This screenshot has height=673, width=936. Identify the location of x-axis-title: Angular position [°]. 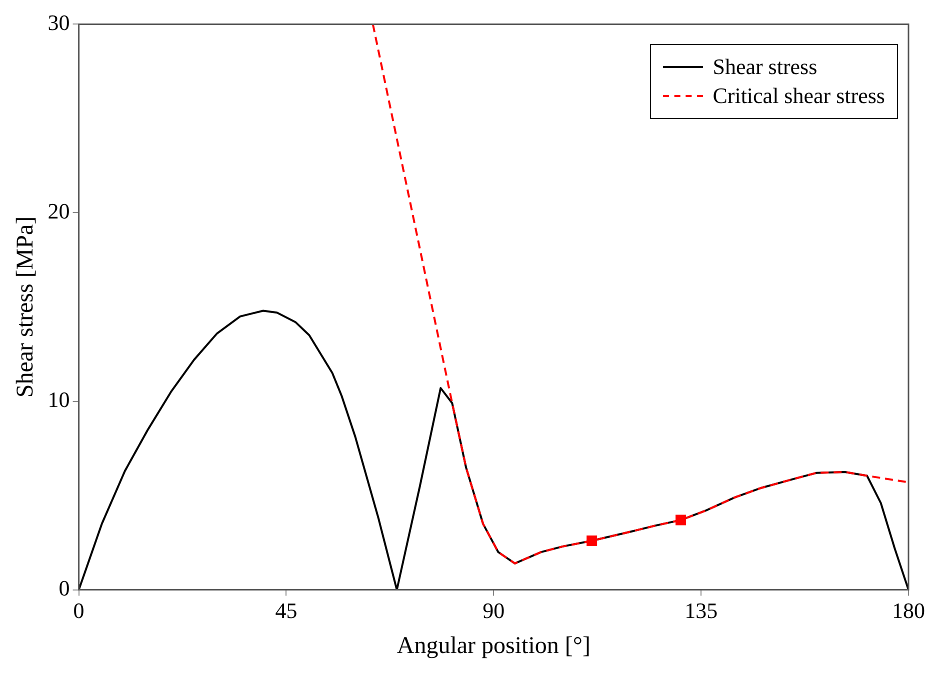
(493, 645).